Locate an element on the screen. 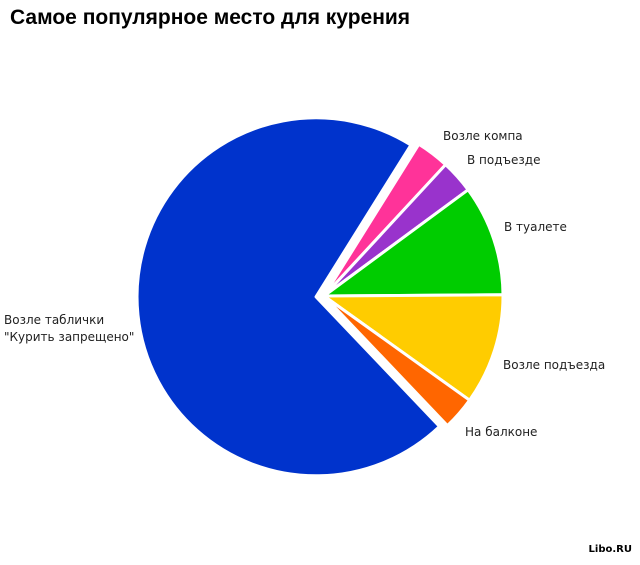 The image size is (640, 565). slice-label: В туалете is located at coordinates (535, 227).